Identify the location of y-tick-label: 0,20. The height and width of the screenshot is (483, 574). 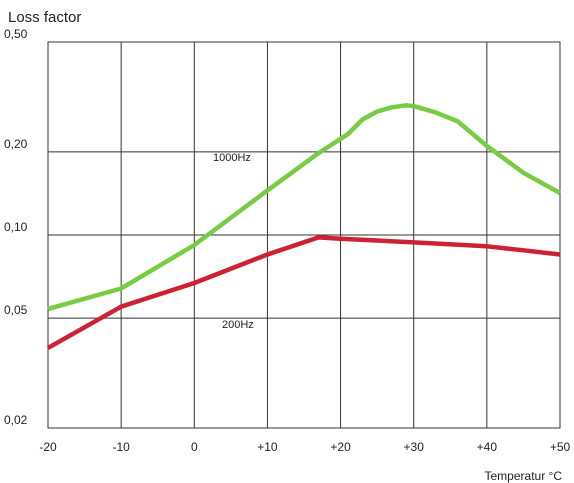
(16, 144).